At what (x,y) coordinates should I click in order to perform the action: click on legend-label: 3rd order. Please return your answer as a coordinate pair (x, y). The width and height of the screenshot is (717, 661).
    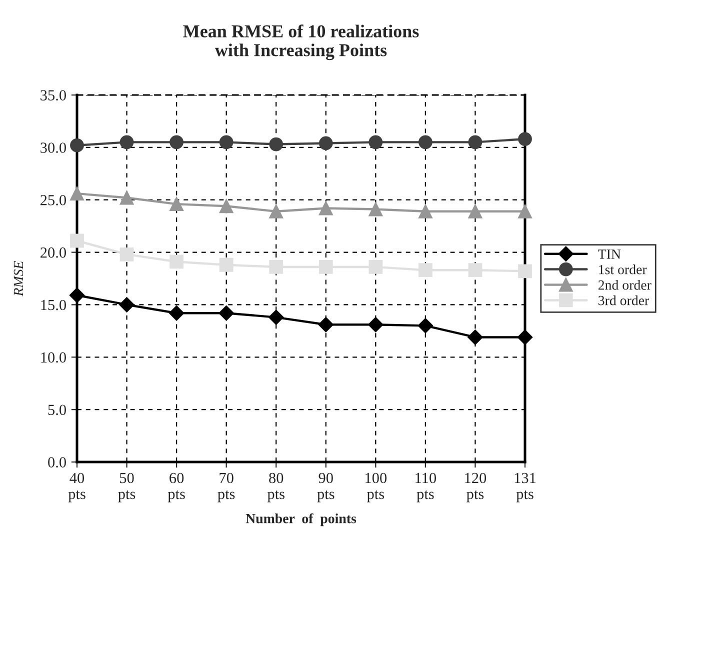
    Looking at the image, I should click on (624, 300).